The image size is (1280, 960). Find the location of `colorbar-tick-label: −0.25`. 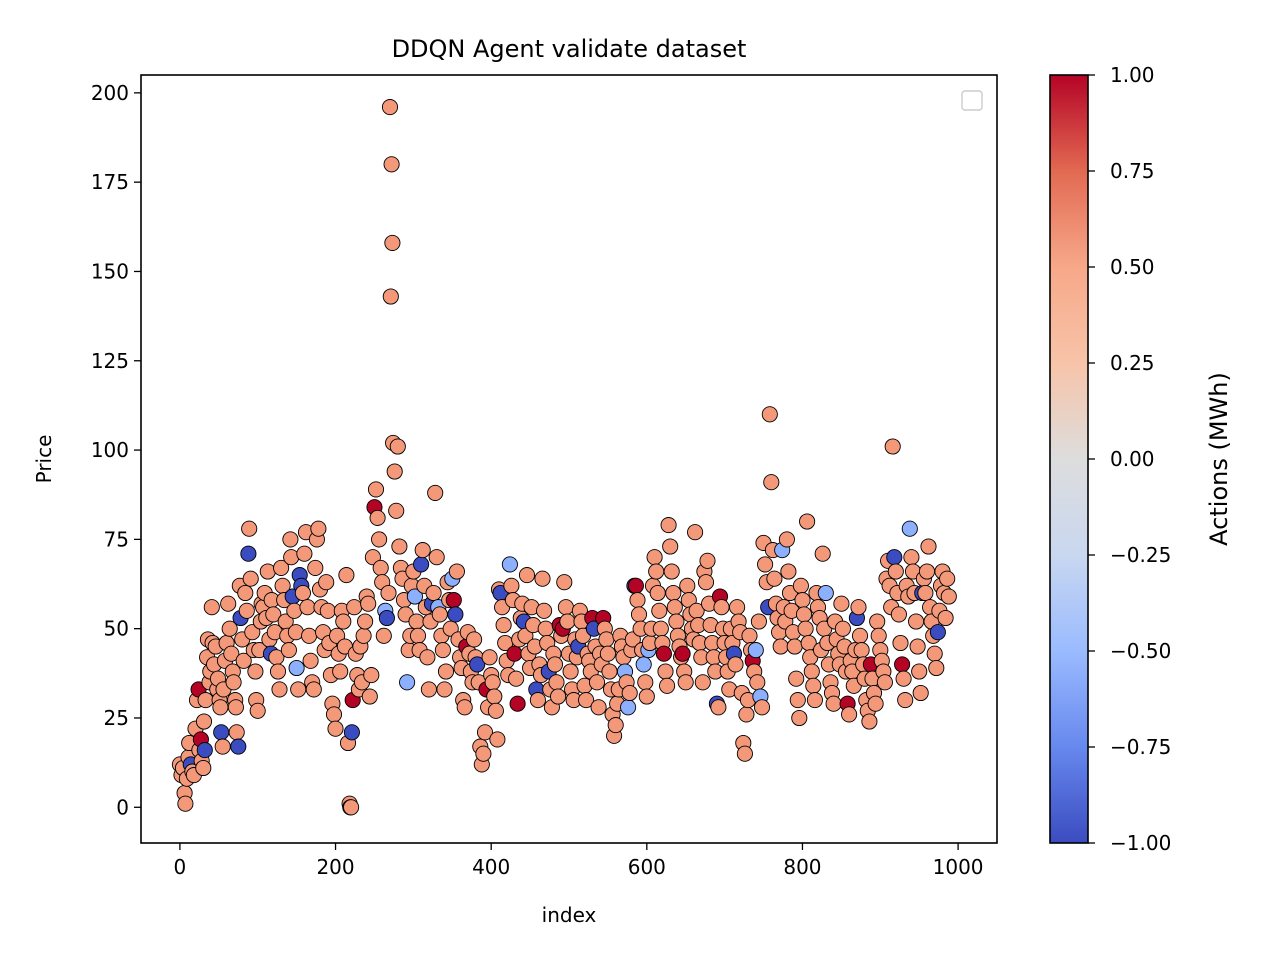

colorbar-tick-label: −0.25 is located at coordinates (1140, 555).